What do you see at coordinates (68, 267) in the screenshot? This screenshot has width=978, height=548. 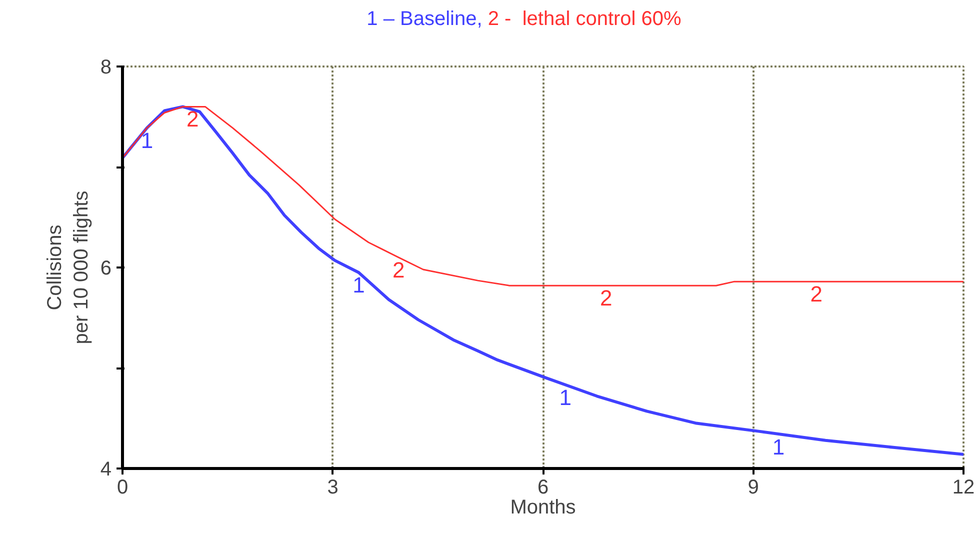 I see `y-axis-title: Collisions per 10 000 flights` at bounding box center [68, 267].